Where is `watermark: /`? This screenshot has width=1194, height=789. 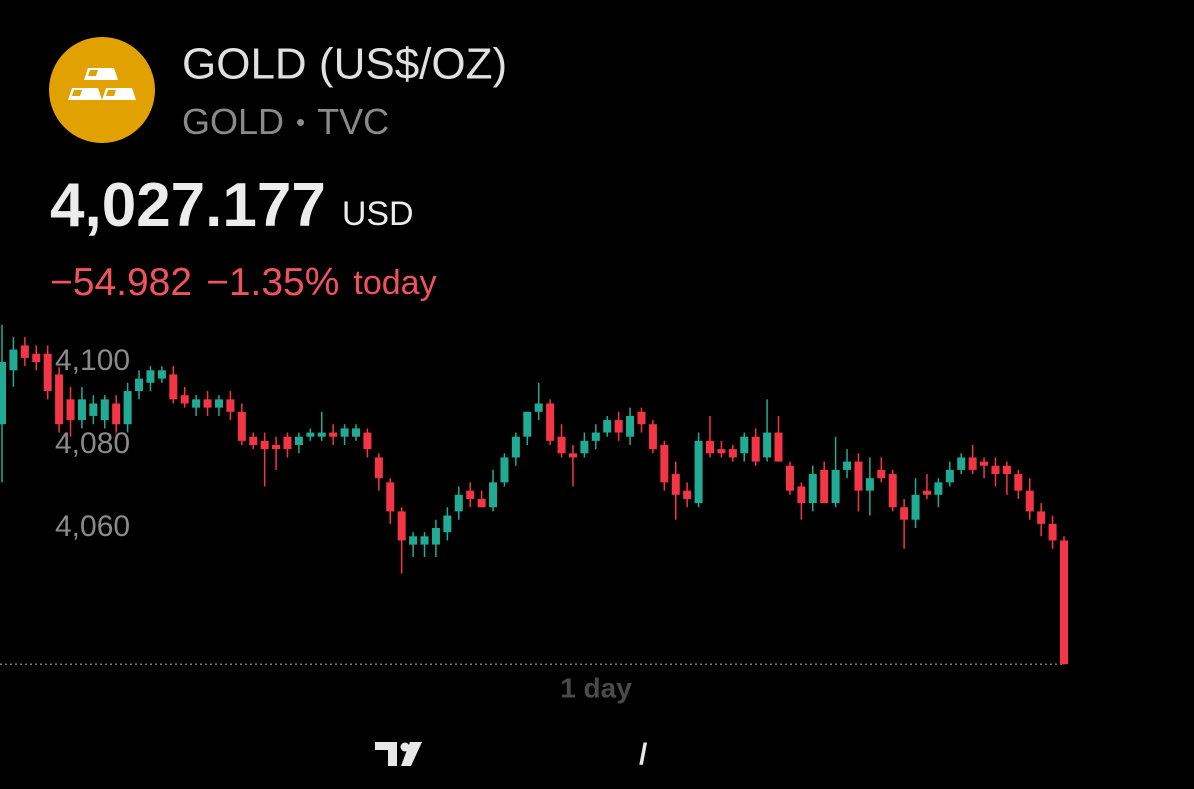 watermark: / is located at coordinates (511, 754).